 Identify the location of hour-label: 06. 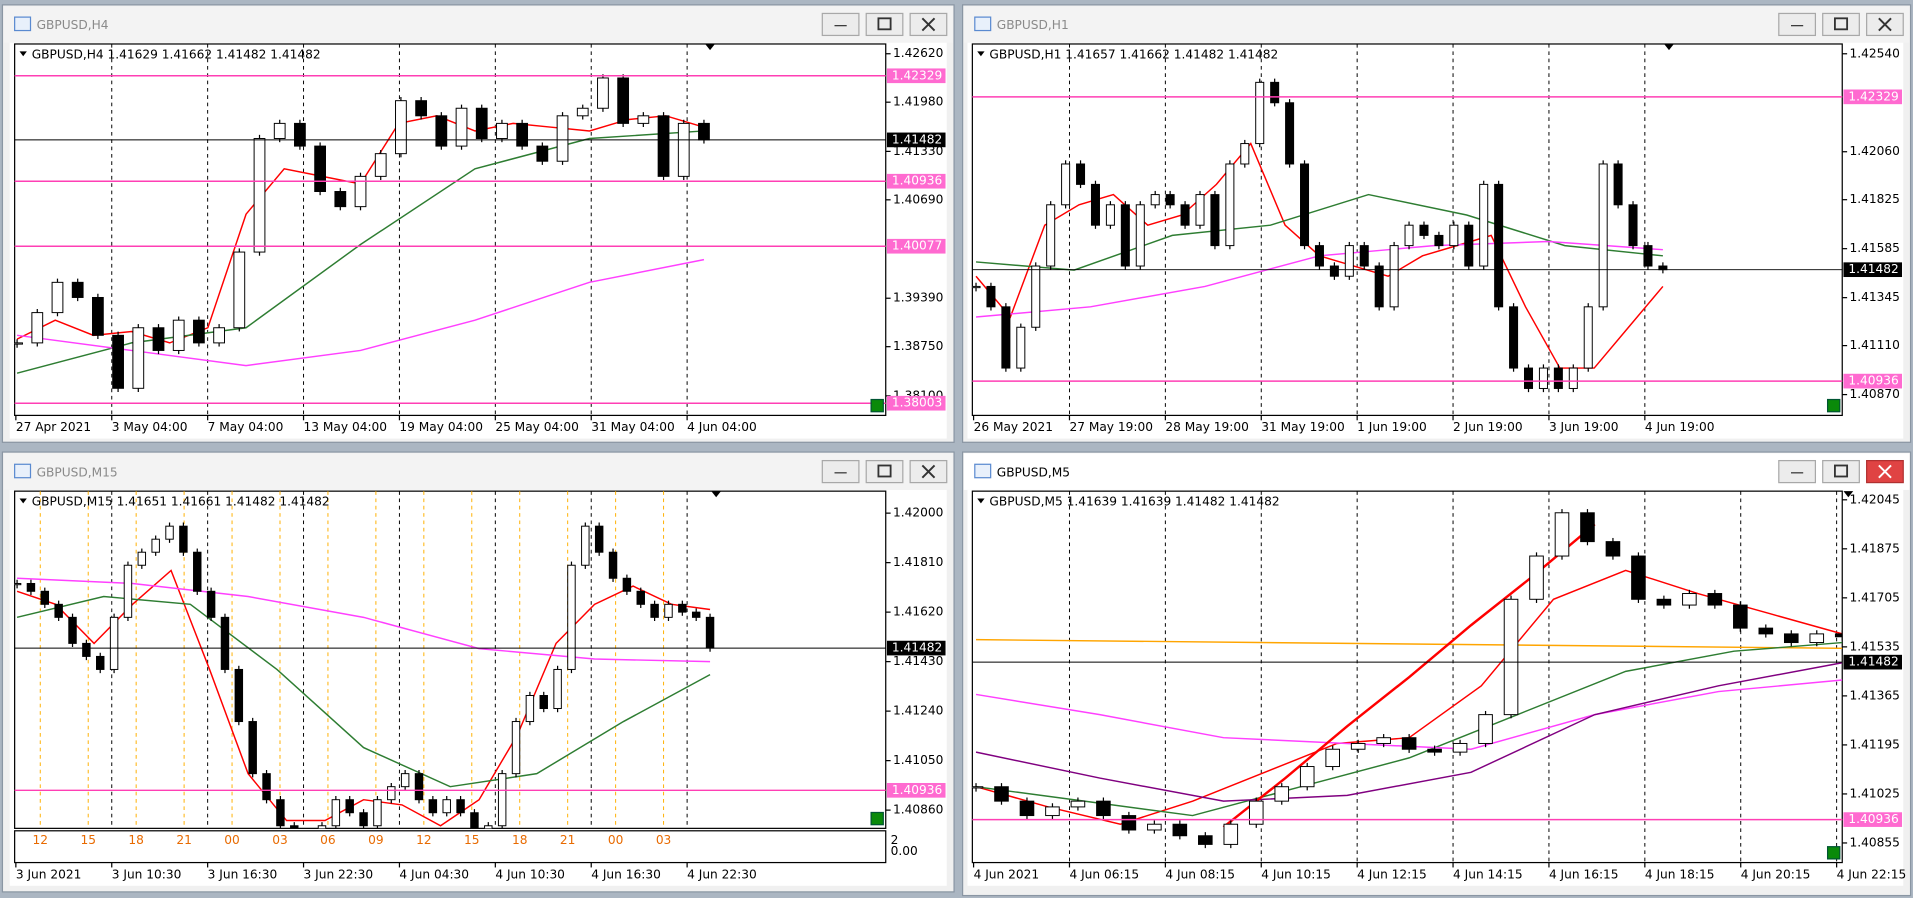
(328, 840).